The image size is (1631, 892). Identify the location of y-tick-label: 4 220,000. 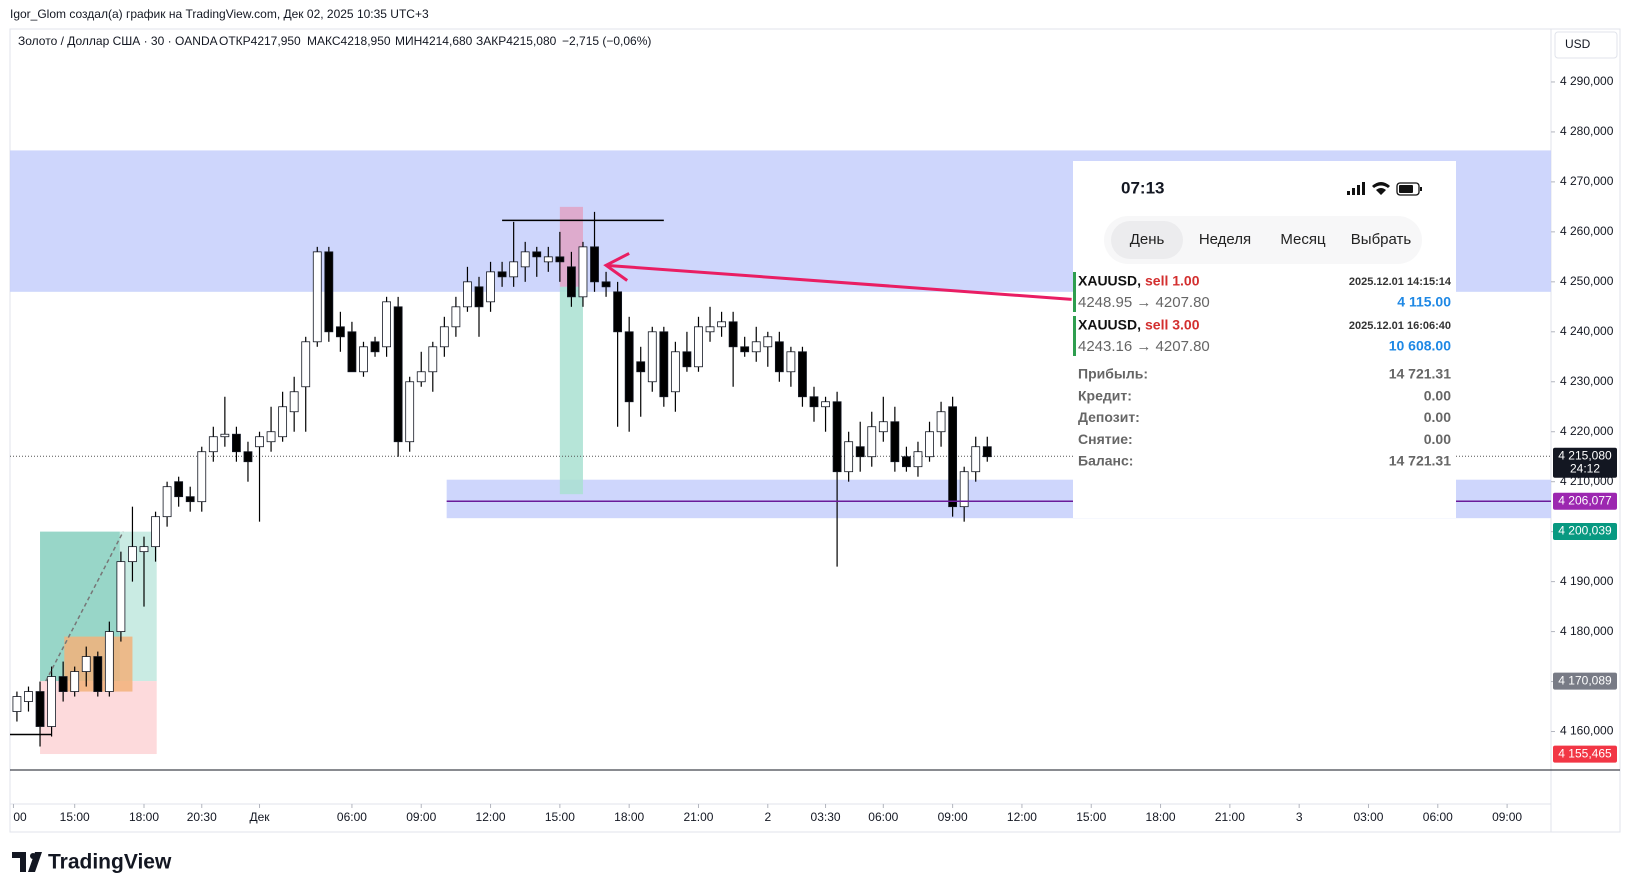
(1587, 431).